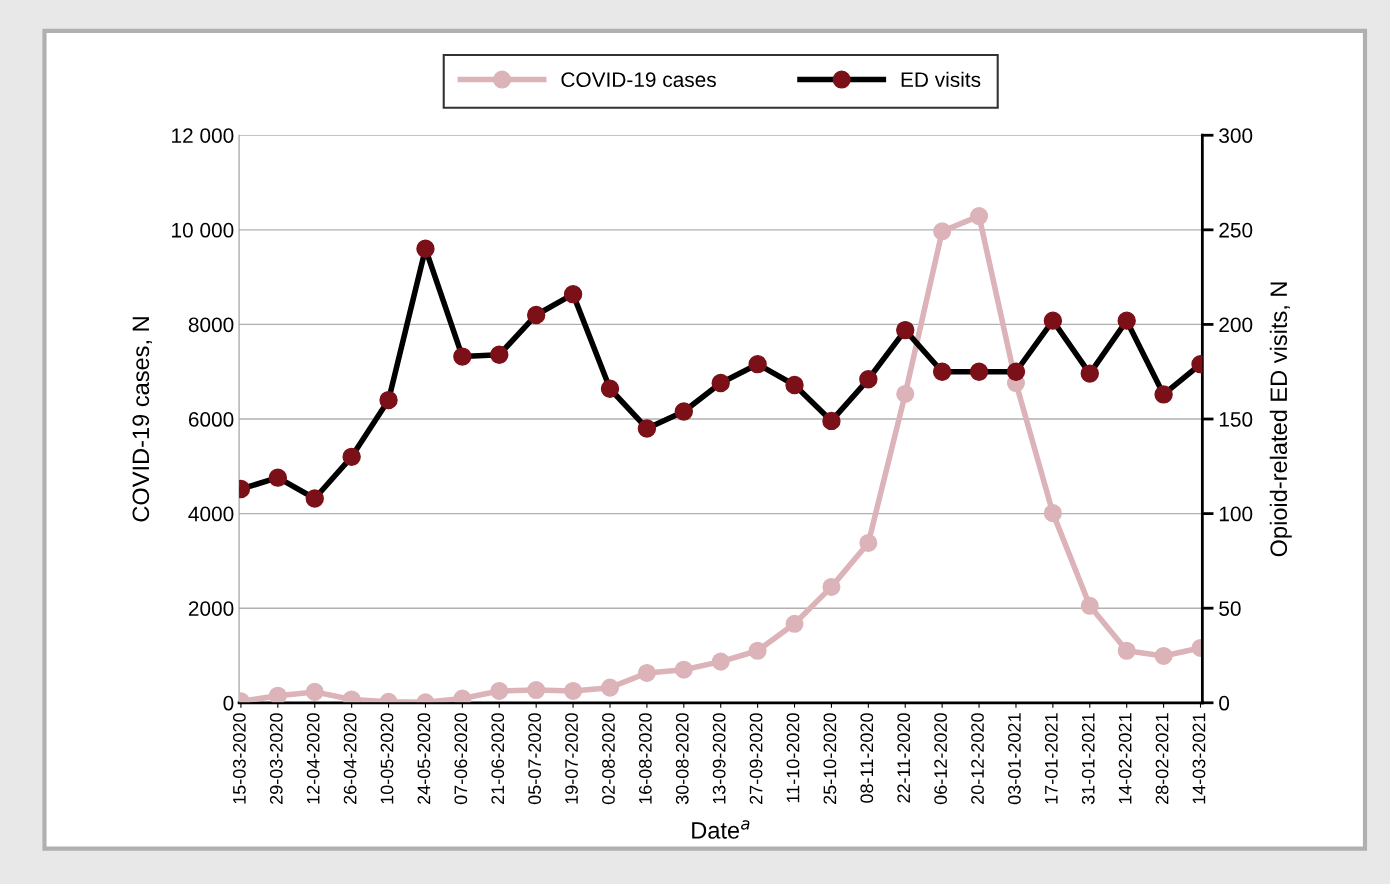  I want to click on x-tick-label: 27-09-2020, so click(756, 758).